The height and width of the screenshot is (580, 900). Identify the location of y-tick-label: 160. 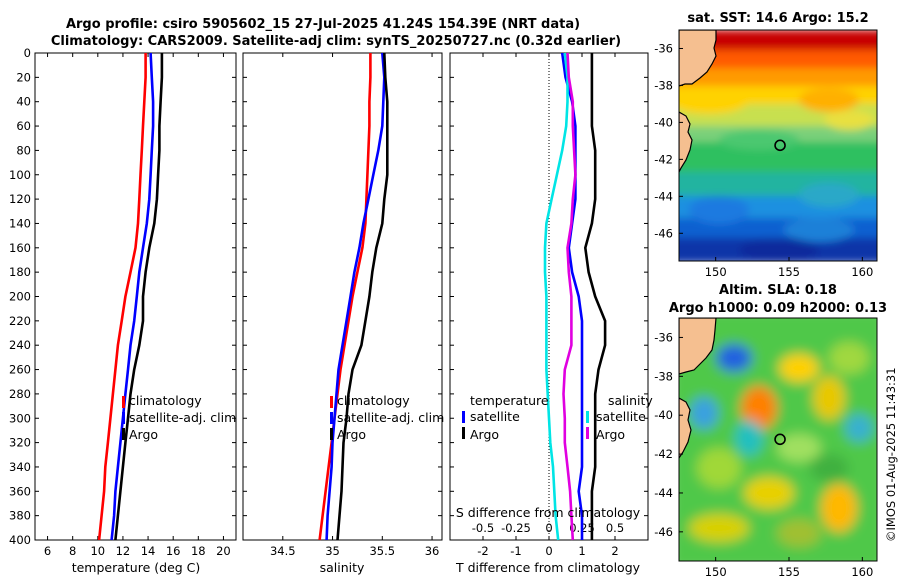
(20, 248).